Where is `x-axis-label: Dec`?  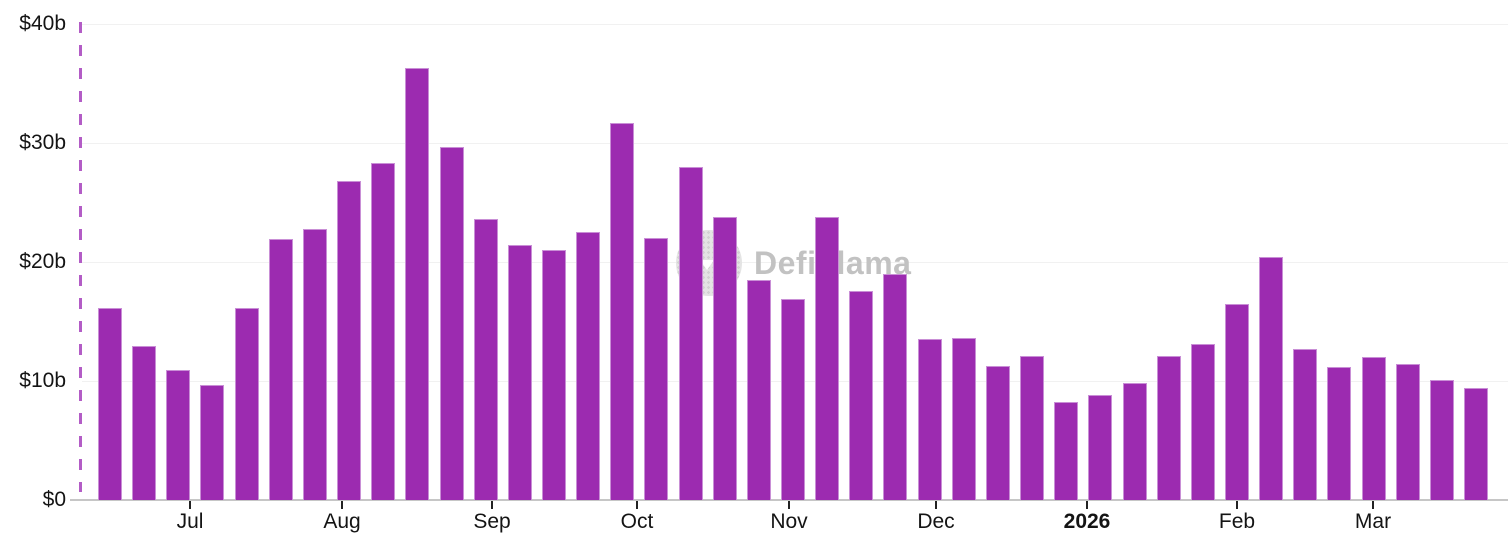
x-axis-label: Dec is located at coordinates (936, 521).